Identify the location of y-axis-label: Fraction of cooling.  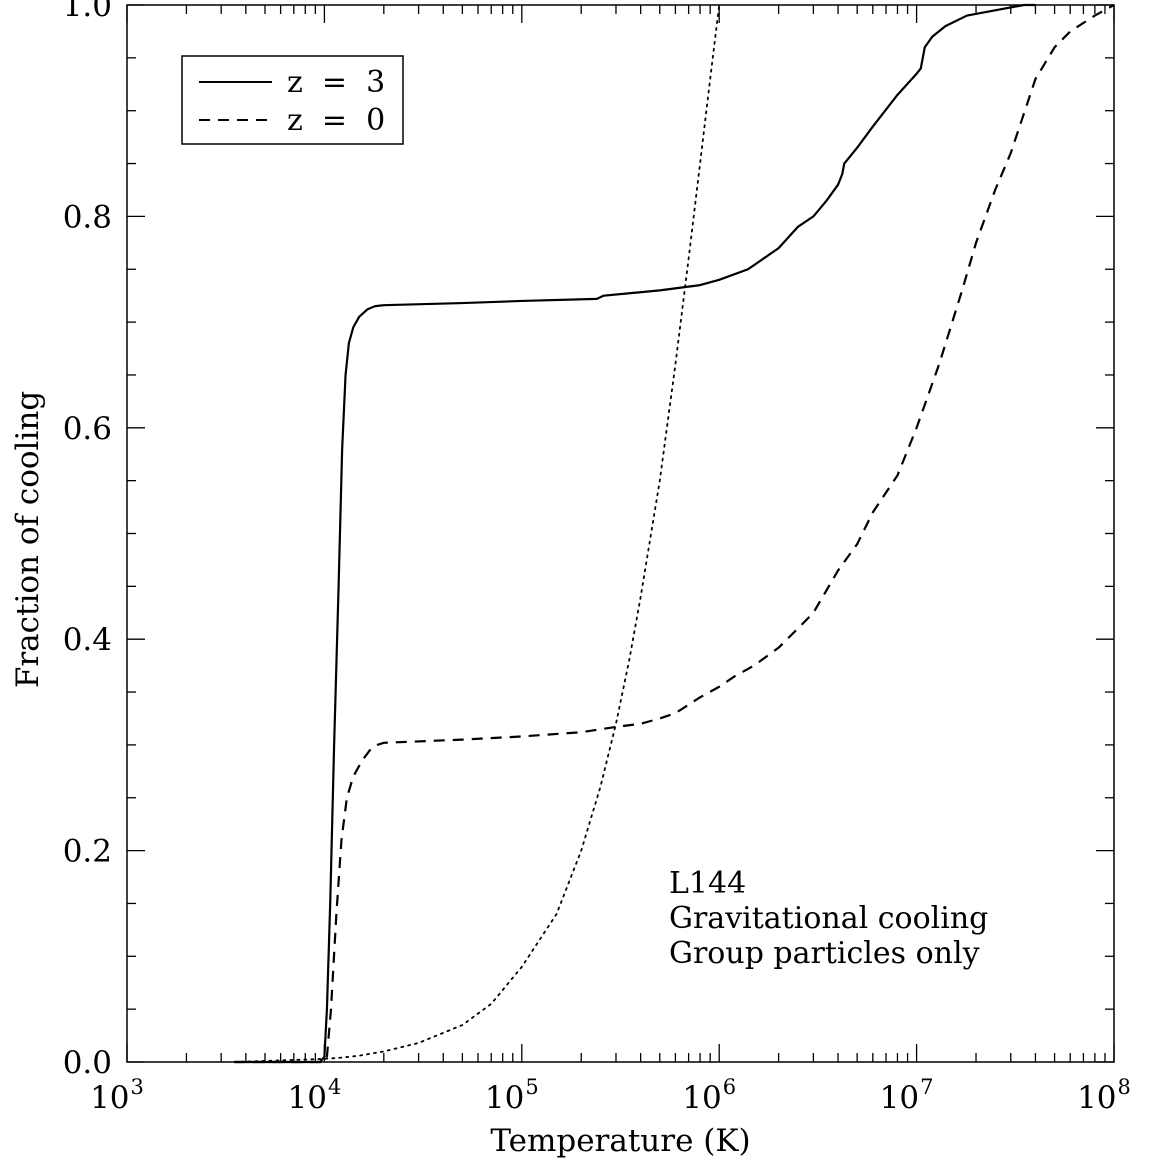
(28, 539).